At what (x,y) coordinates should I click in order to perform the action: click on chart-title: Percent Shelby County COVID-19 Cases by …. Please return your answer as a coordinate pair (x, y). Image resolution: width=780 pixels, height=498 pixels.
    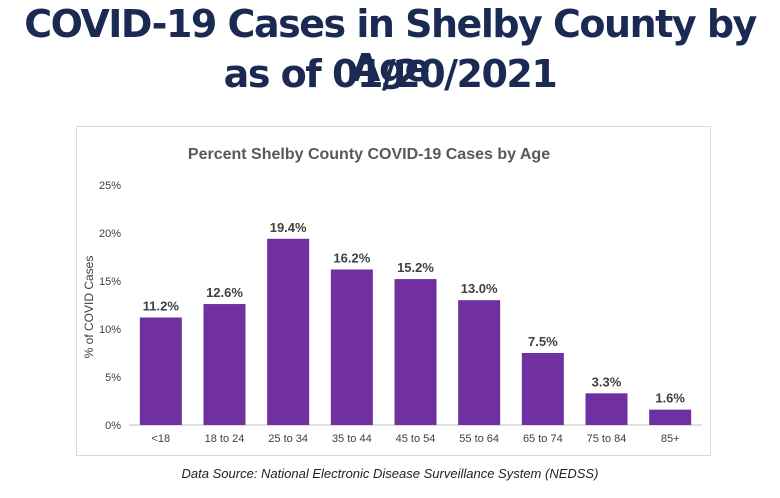
    Looking at the image, I should click on (369, 154).